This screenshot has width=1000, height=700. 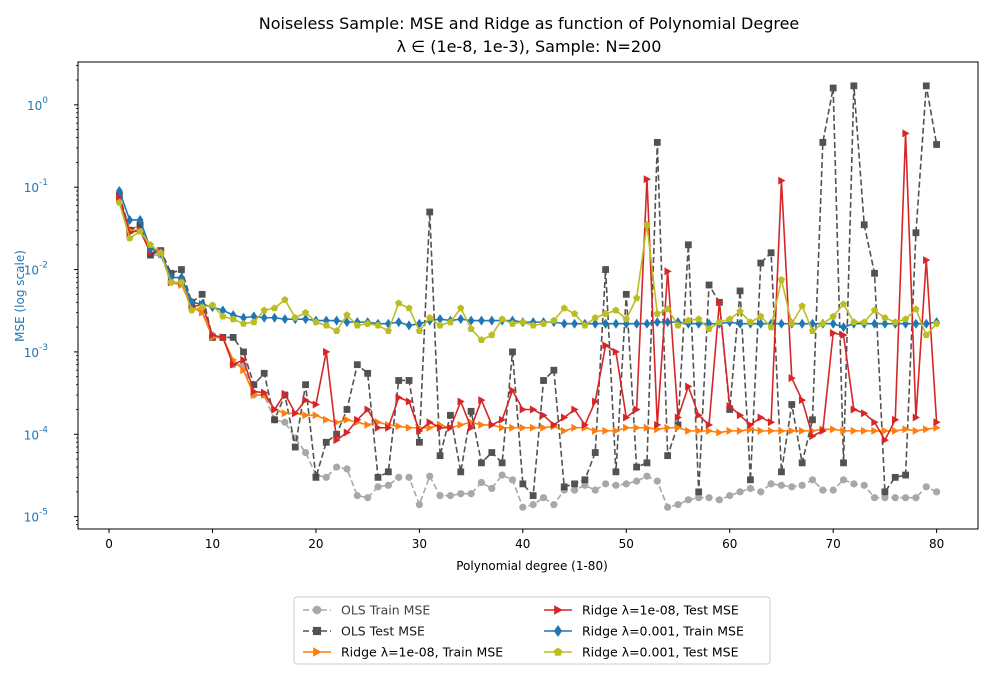 I want to click on legend-frame, so click(x=532, y=630).